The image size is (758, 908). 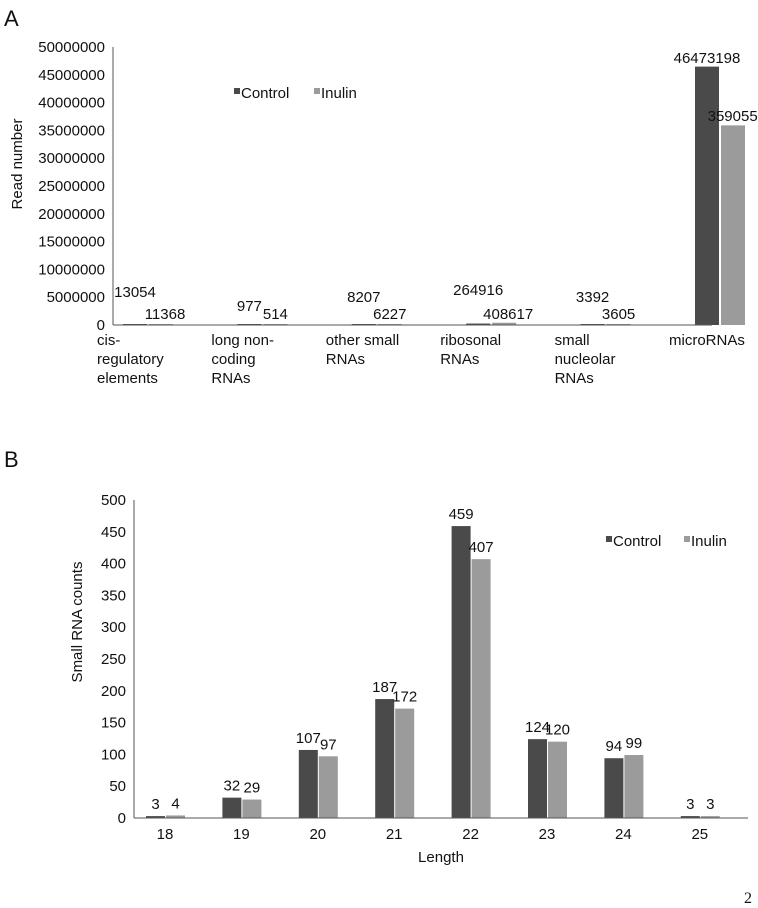 I want to click on inulin-value-label: 29, so click(x=252, y=788).